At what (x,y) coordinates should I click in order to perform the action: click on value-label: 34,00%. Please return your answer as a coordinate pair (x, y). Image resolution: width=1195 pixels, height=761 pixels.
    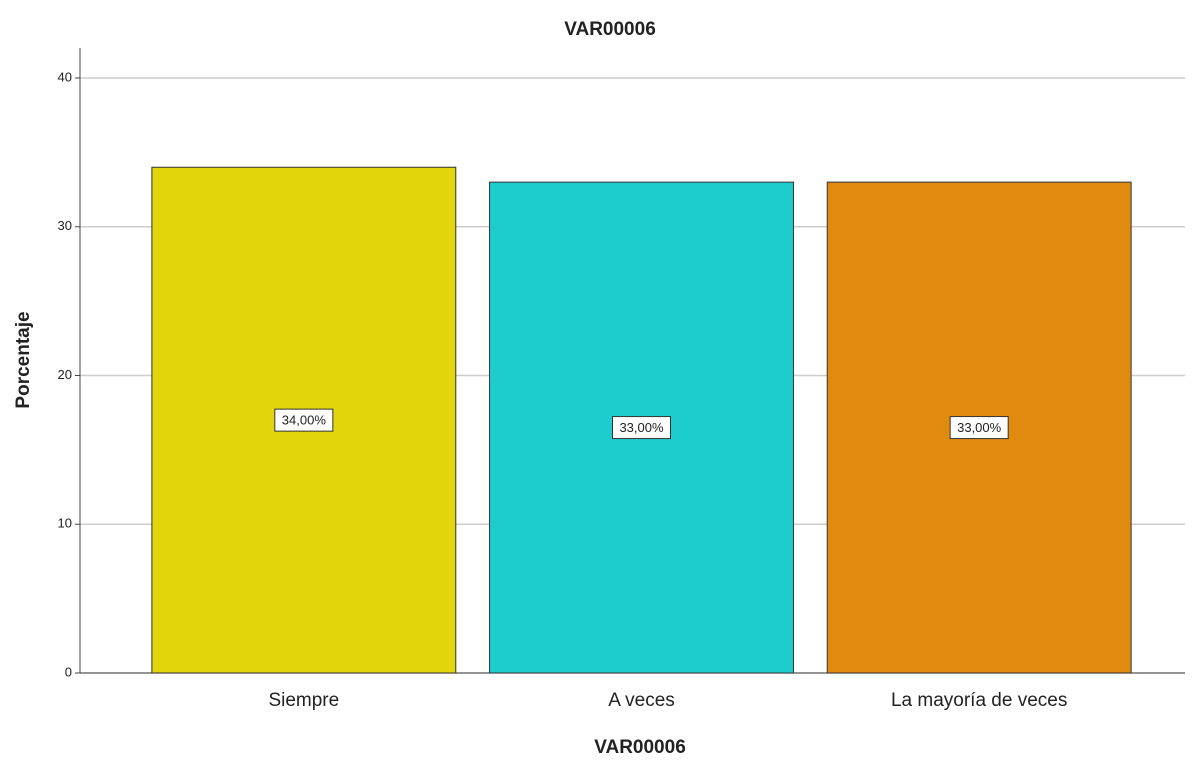
    Looking at the image, I should click on (304, 420).